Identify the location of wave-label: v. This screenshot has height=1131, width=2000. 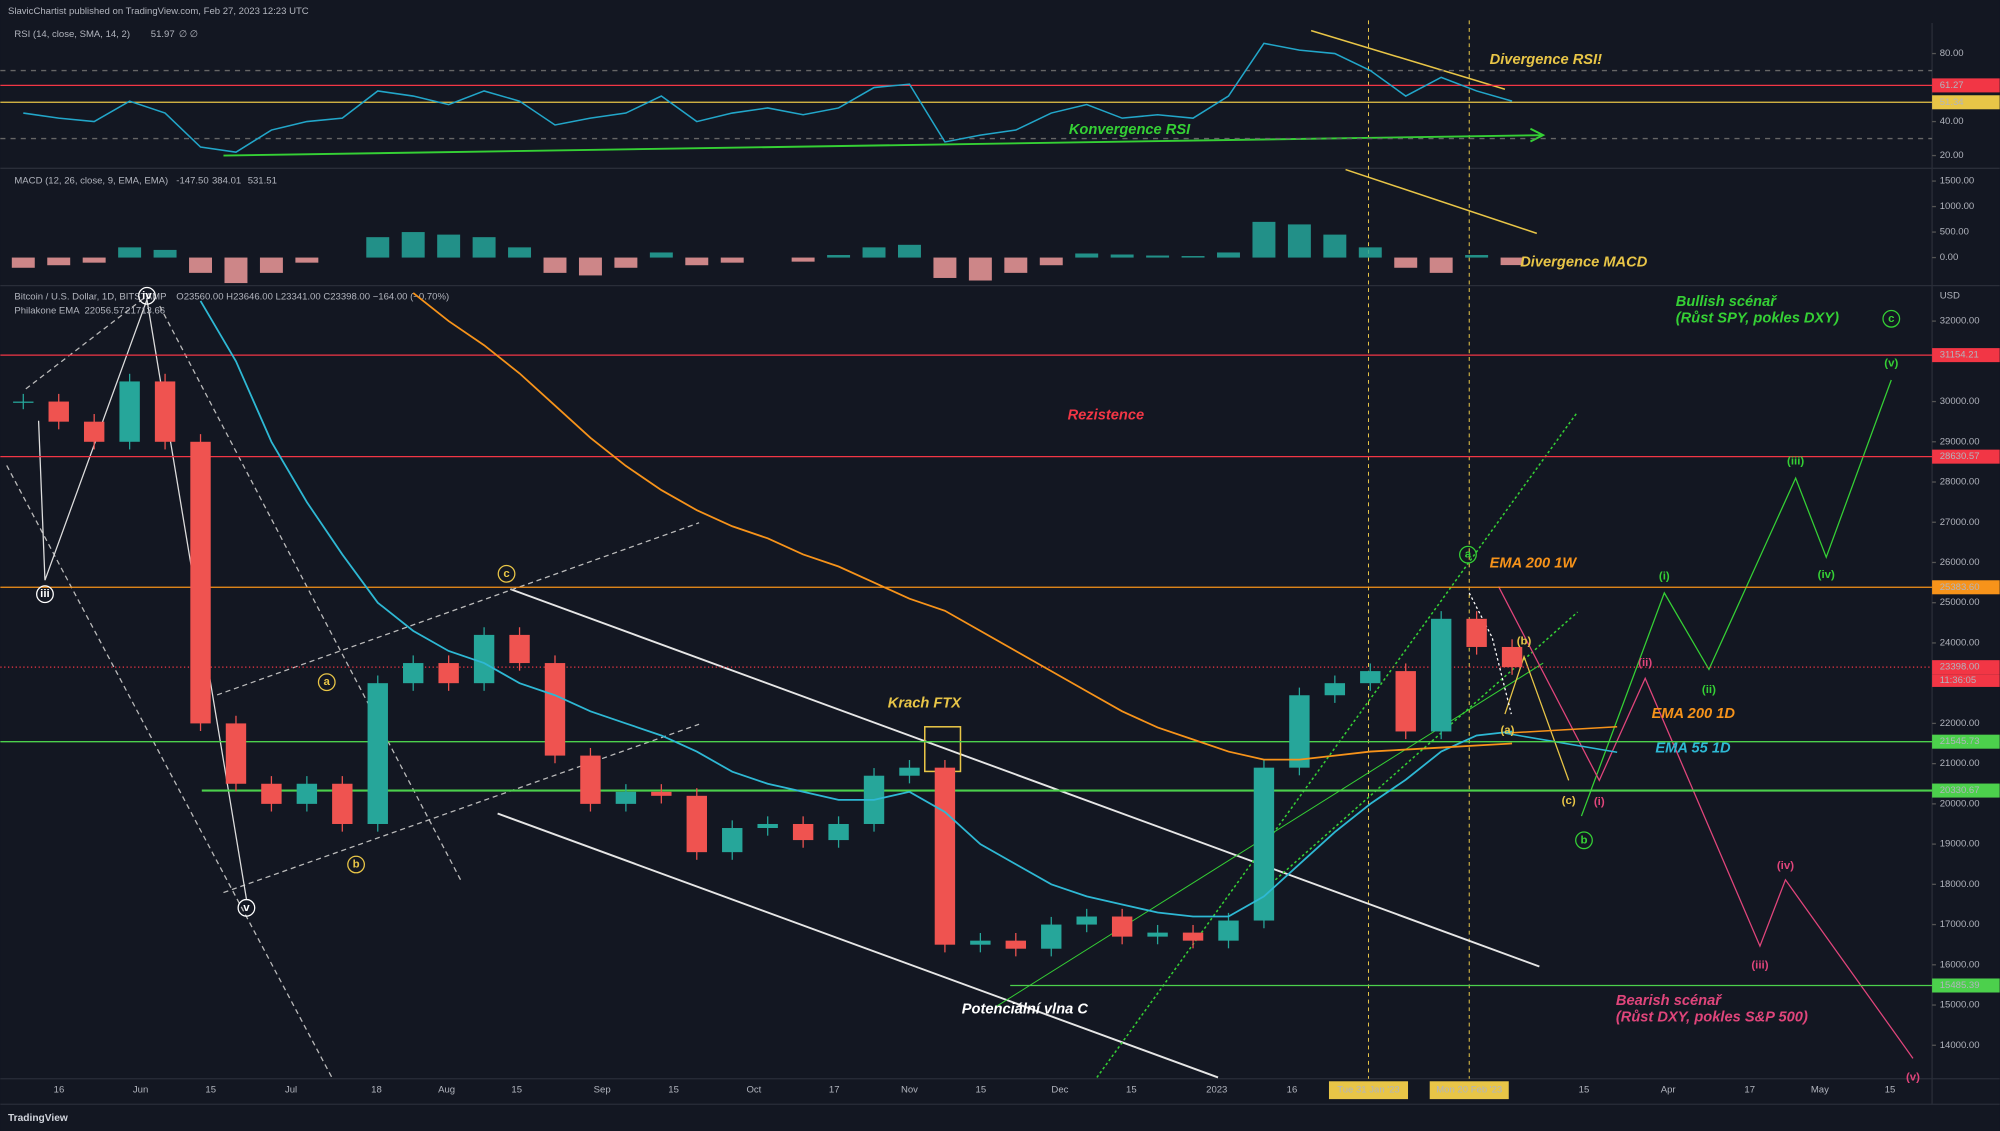
(246, 908).